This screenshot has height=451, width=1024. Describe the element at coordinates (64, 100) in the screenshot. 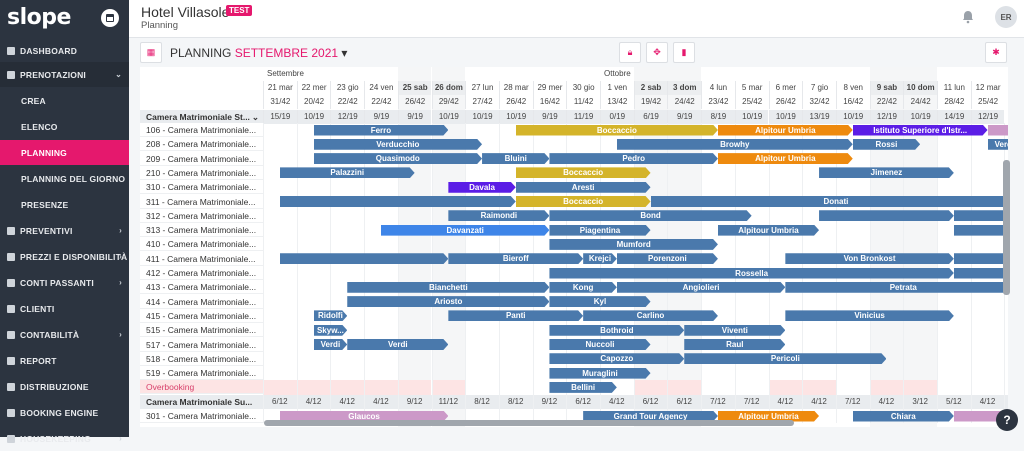

I see `sidebar-item-crea: CREA` at that location.